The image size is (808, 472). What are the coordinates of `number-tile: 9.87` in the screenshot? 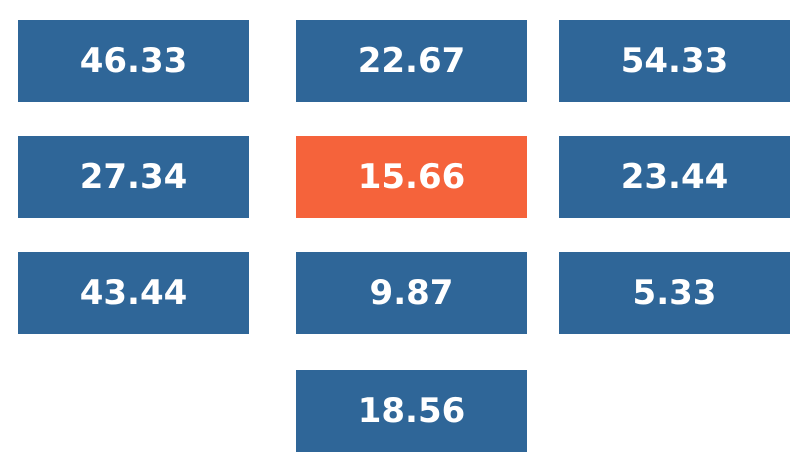 It's located at (411, 293).